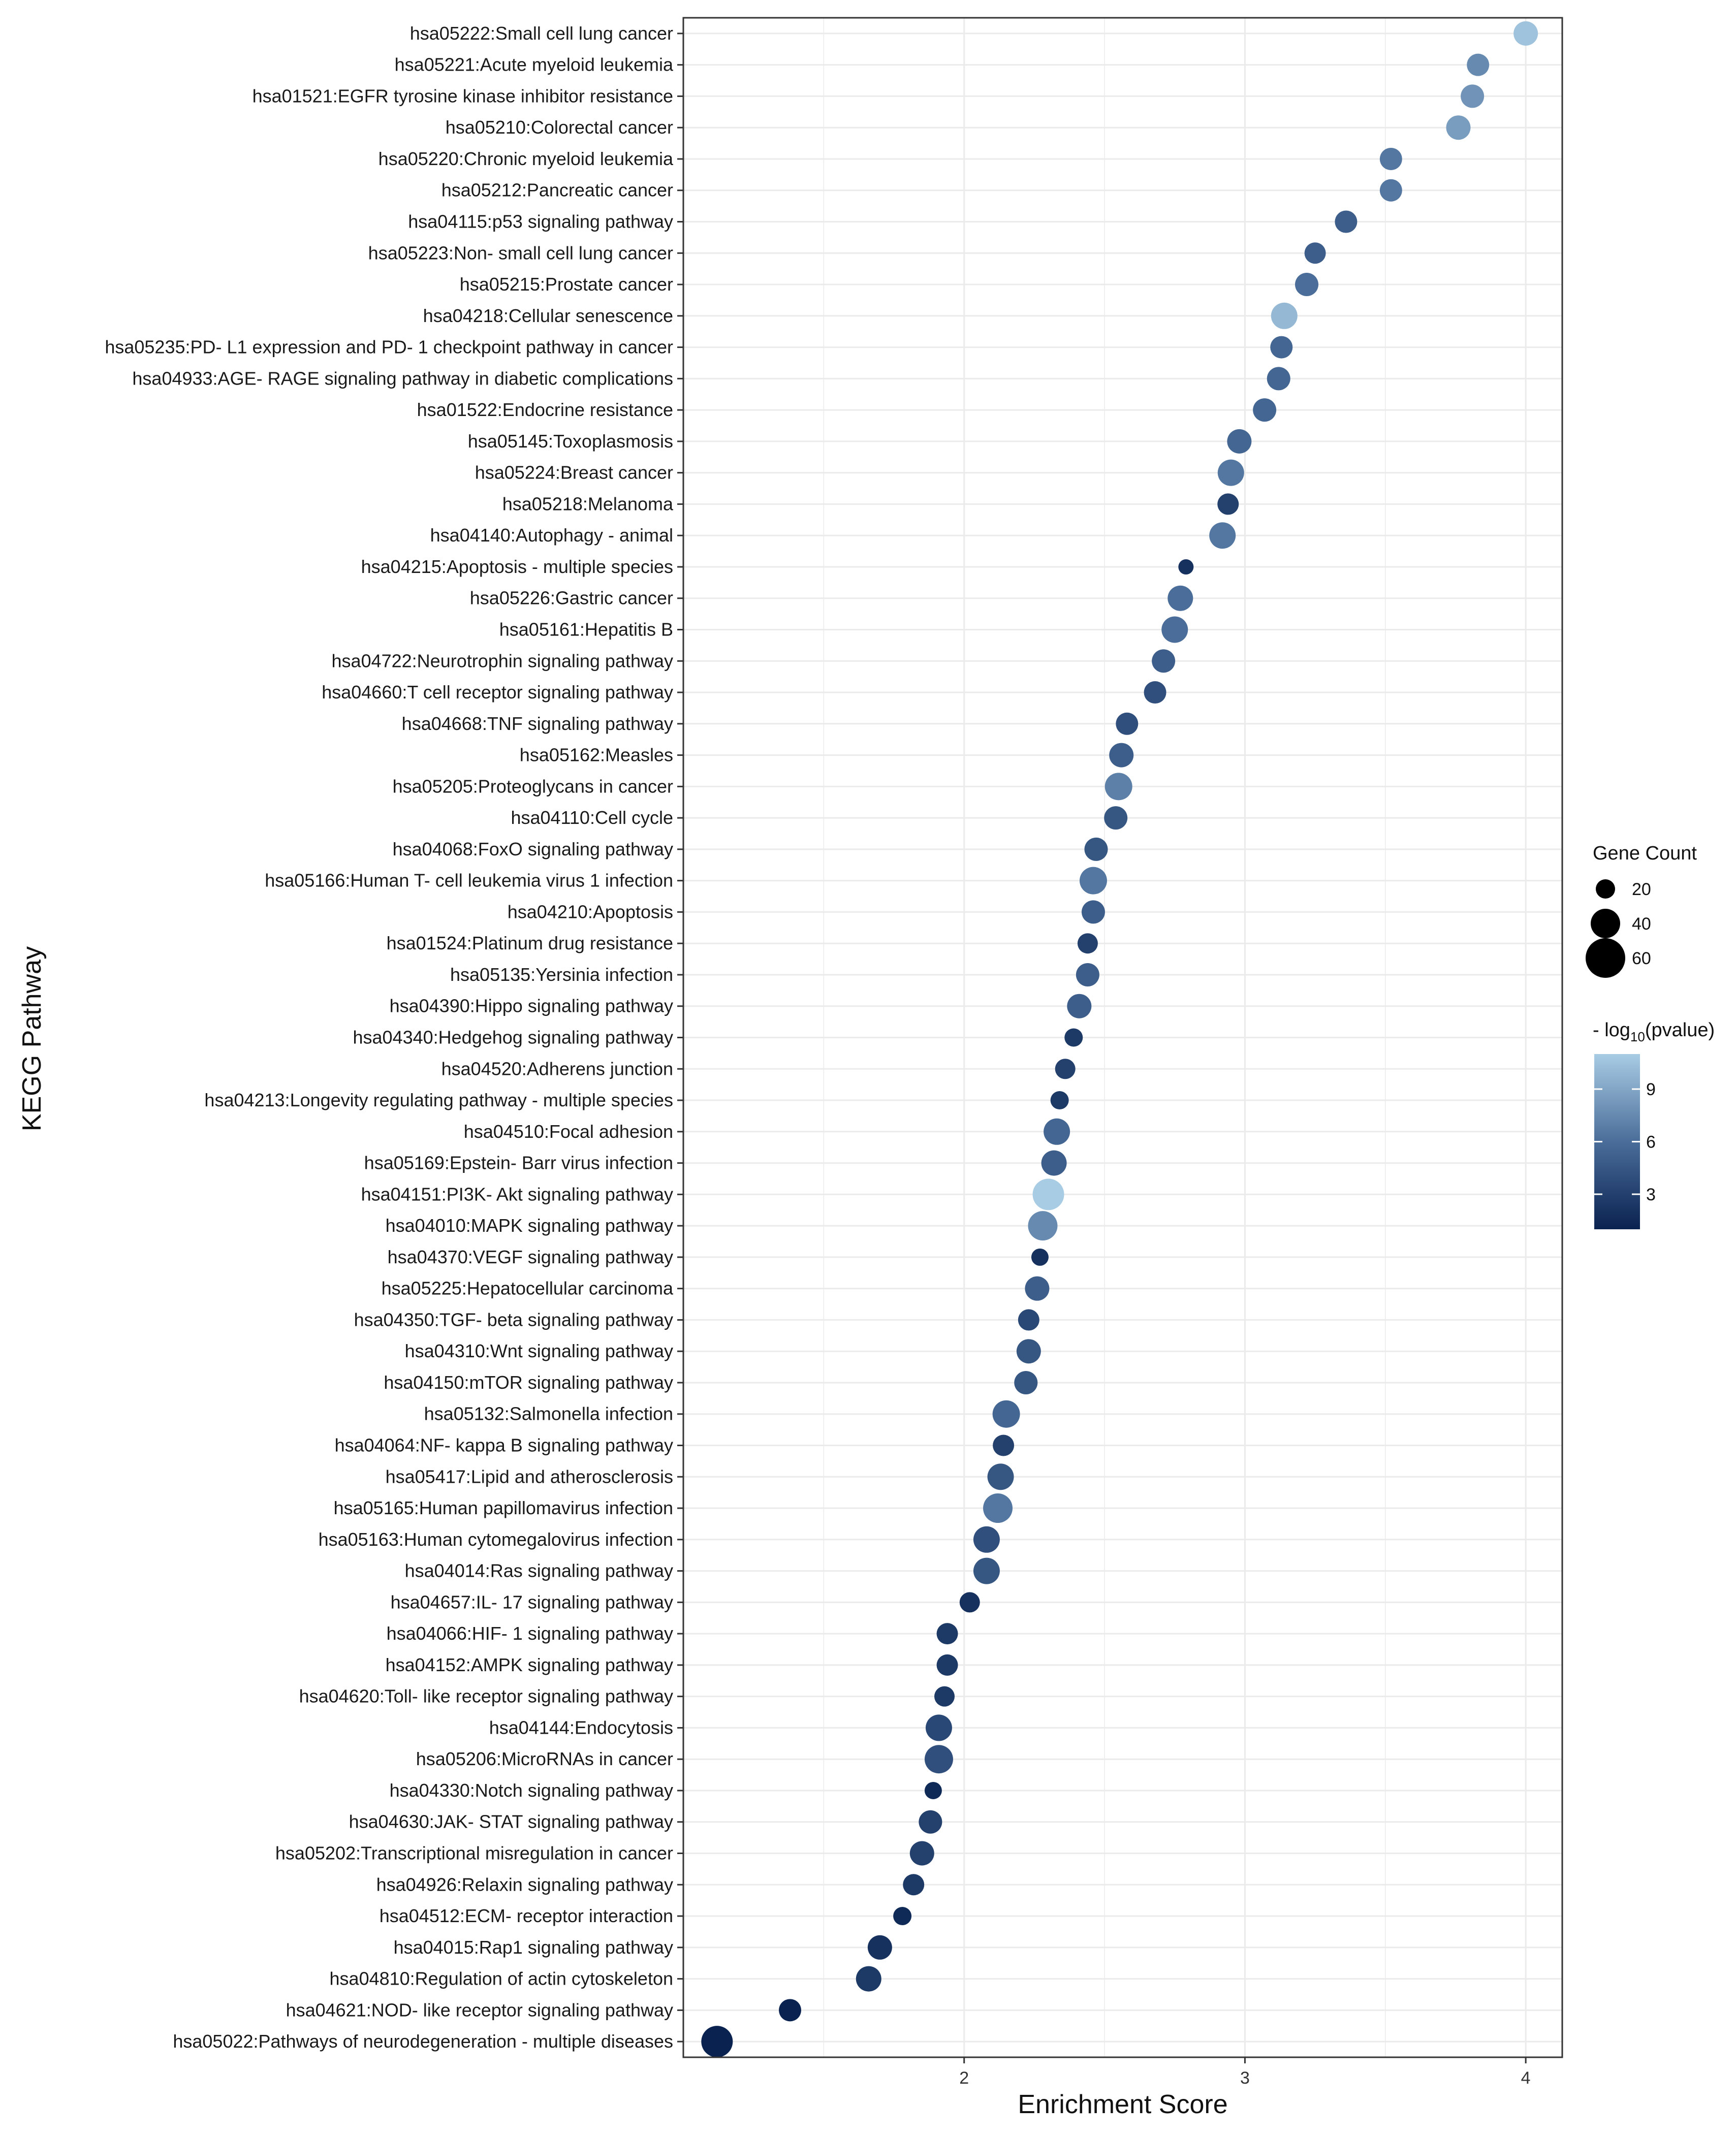  I want to click on x-tick-label: 3, so click(1245, 2078).